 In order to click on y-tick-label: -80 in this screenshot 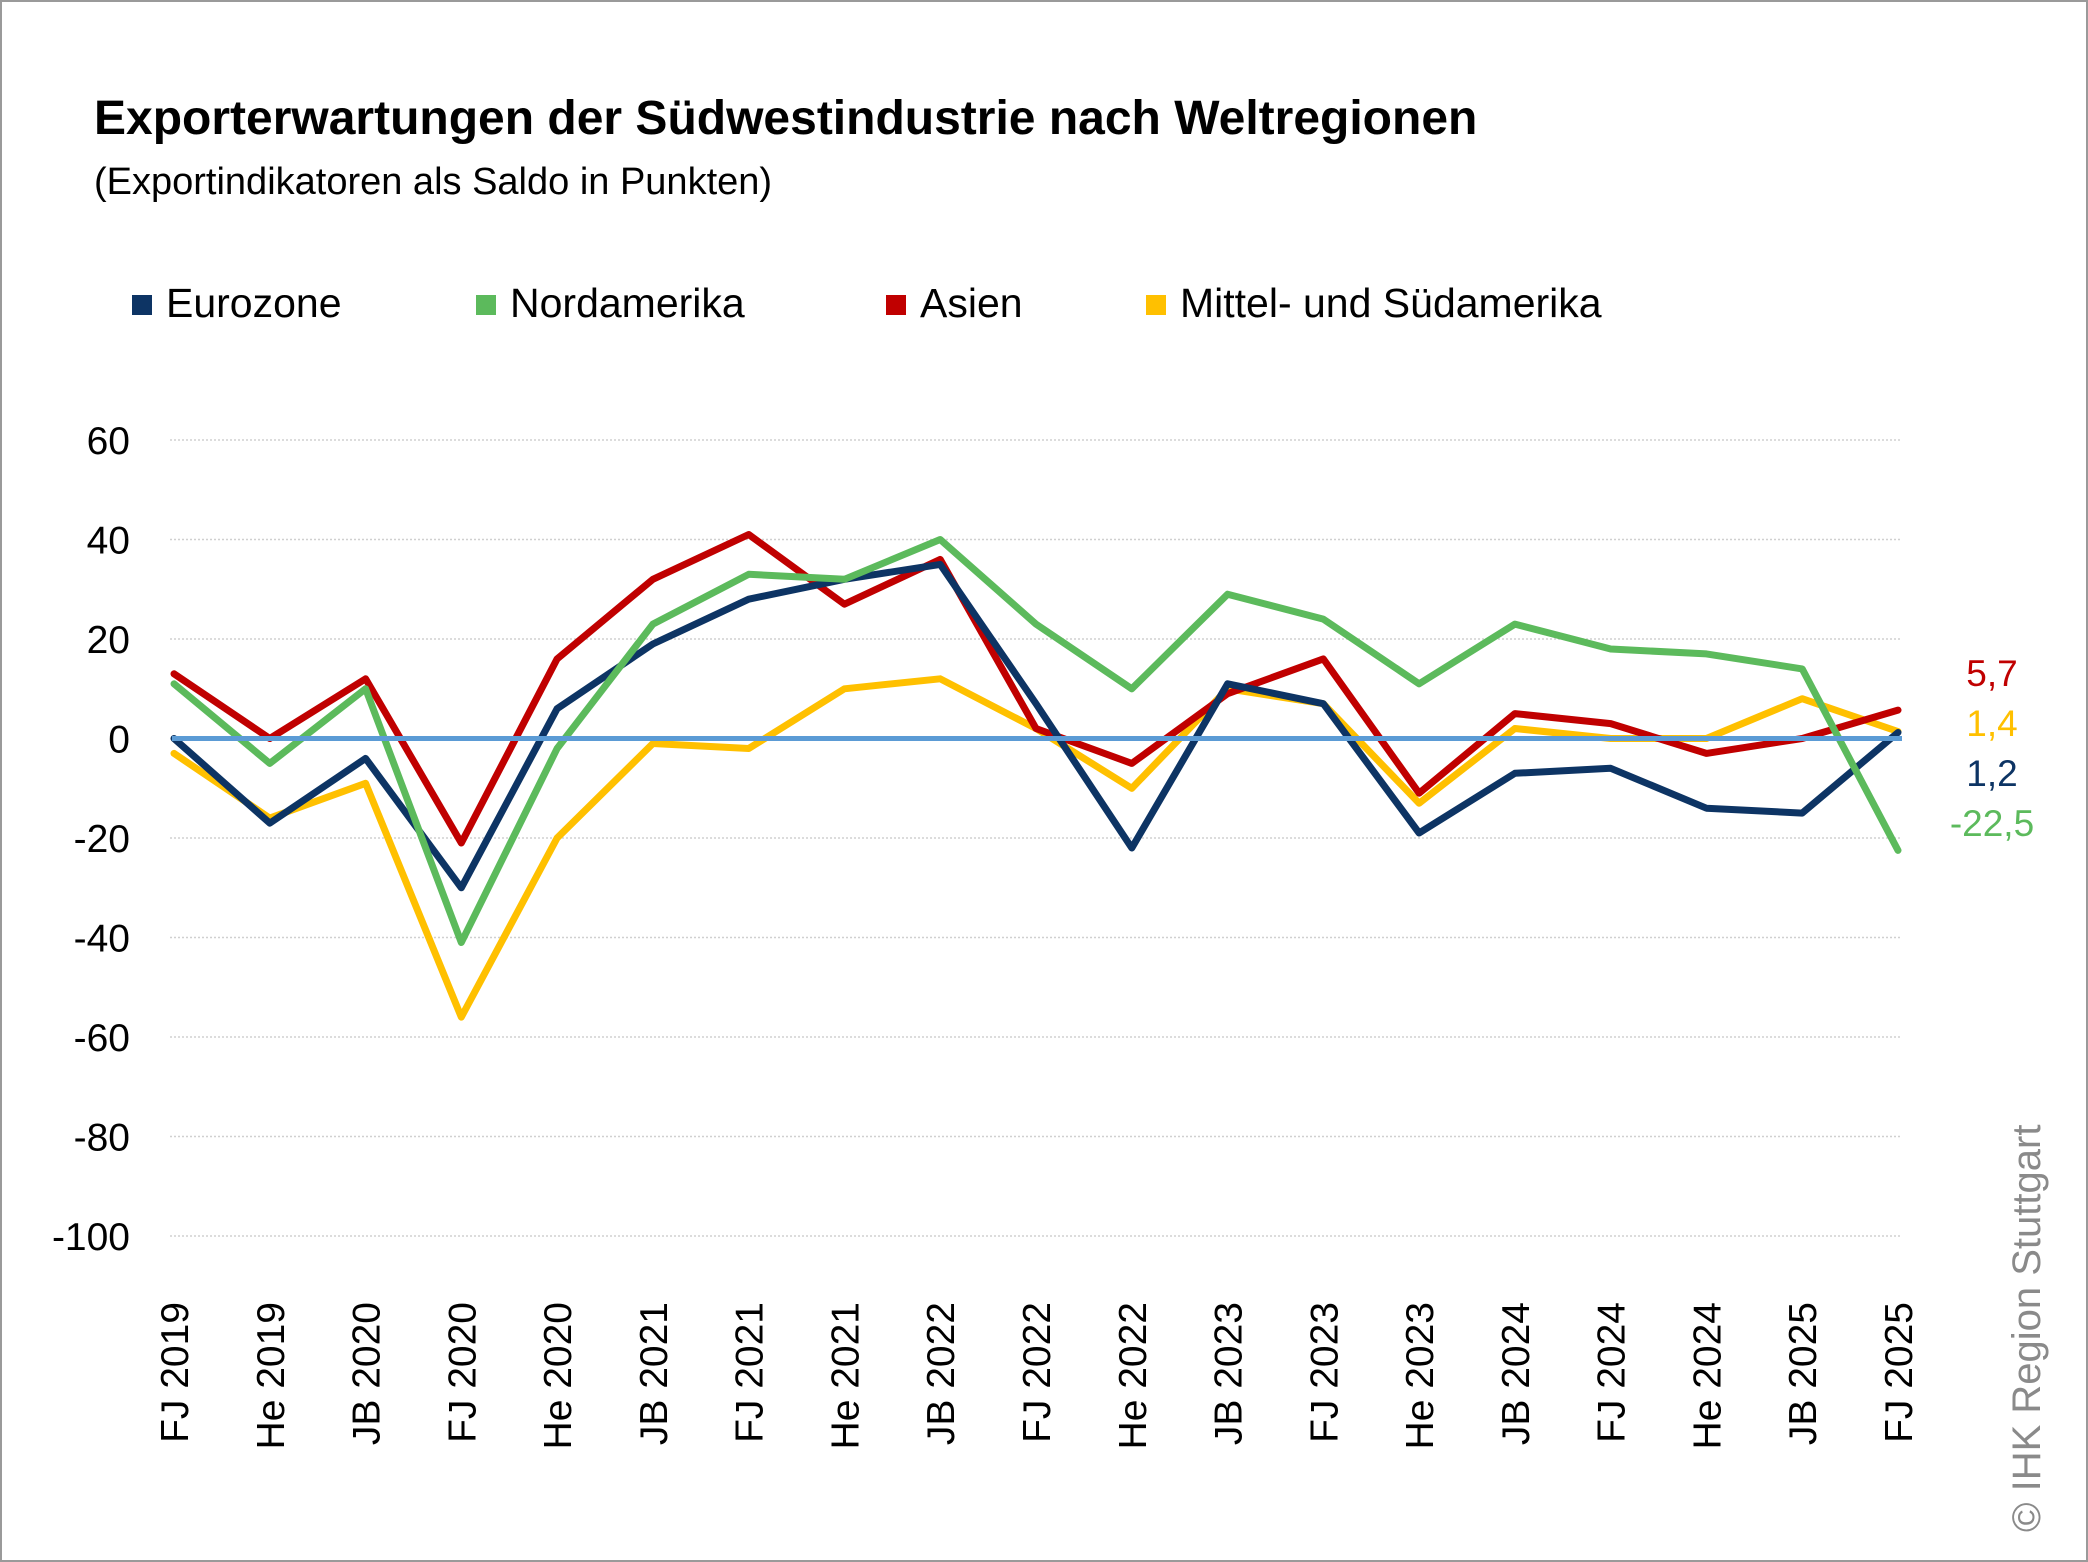, I will do `click(102, 1138)`.